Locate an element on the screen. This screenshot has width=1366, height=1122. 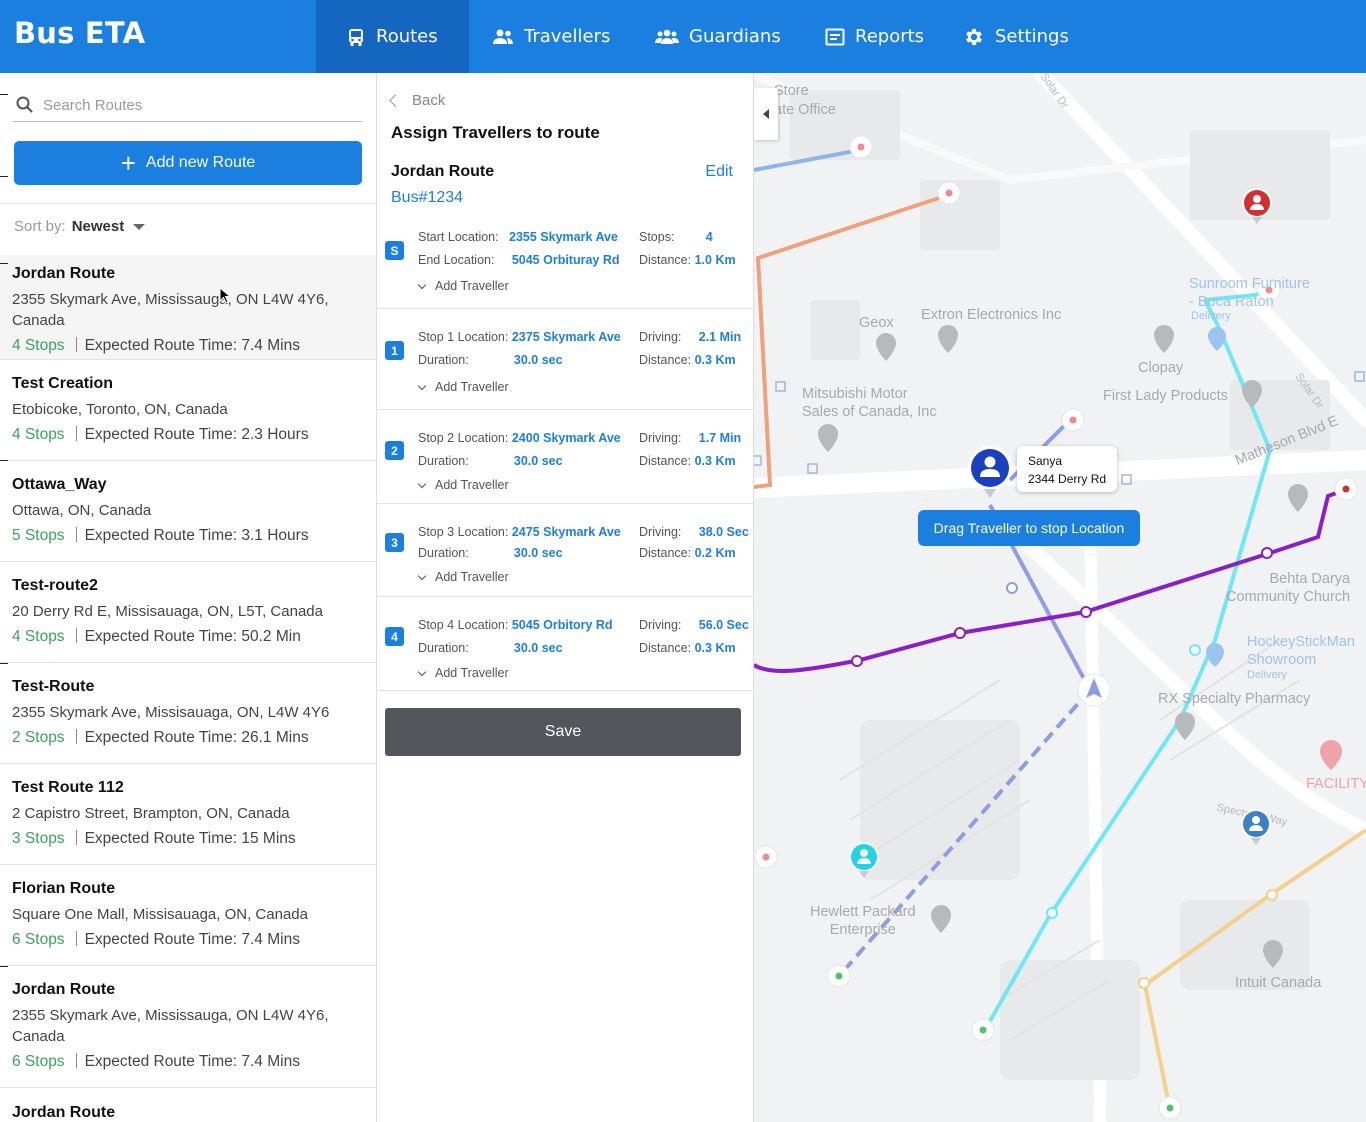
caret-left-icon is located at coordinates (766, 114).